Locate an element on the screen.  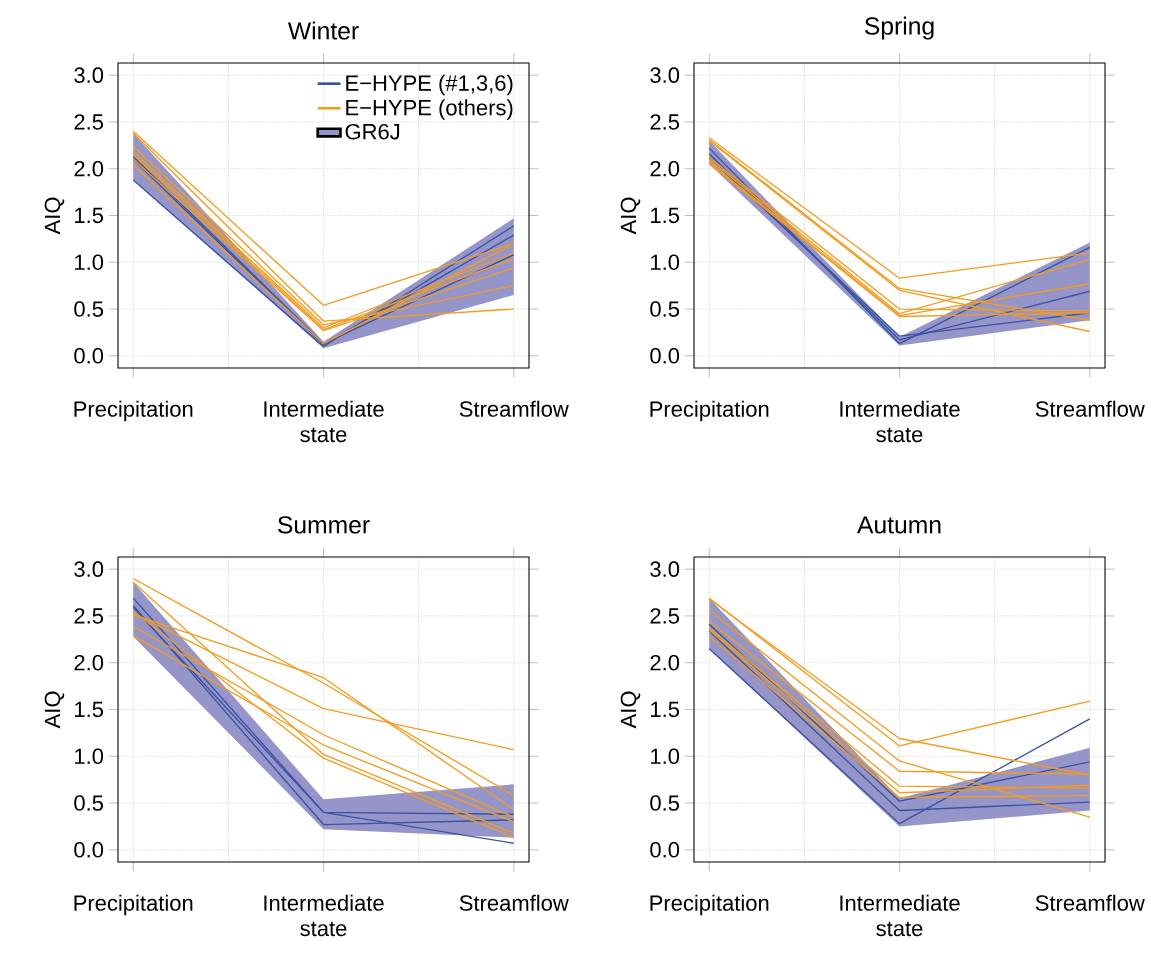
legend-label: GR6J is located at coordinates (372, 131).